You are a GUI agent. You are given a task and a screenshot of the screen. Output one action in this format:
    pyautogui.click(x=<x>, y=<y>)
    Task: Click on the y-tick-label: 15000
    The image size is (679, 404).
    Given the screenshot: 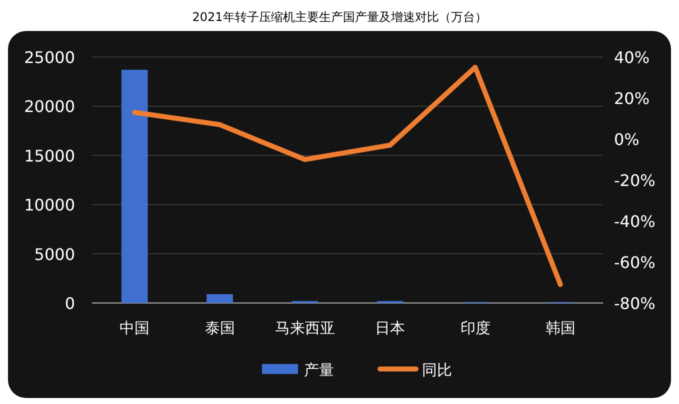 What is the action you would take?
    pyautogui.click(x=49, y=156)
    